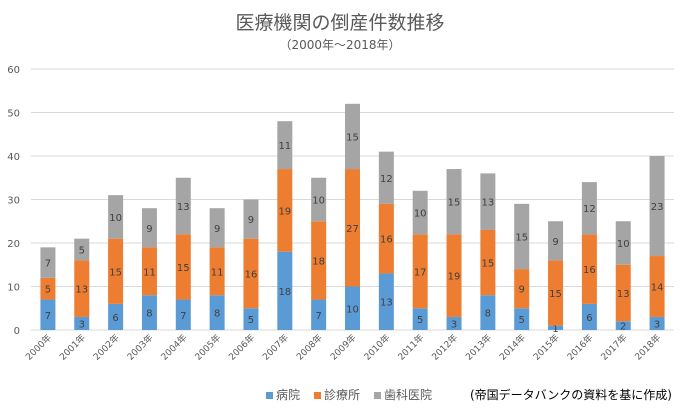 This screenshot has width=680, height=414. Describe the element at coordinates (657, 288) in the screenshot. I see `data-label: 14` at that location.